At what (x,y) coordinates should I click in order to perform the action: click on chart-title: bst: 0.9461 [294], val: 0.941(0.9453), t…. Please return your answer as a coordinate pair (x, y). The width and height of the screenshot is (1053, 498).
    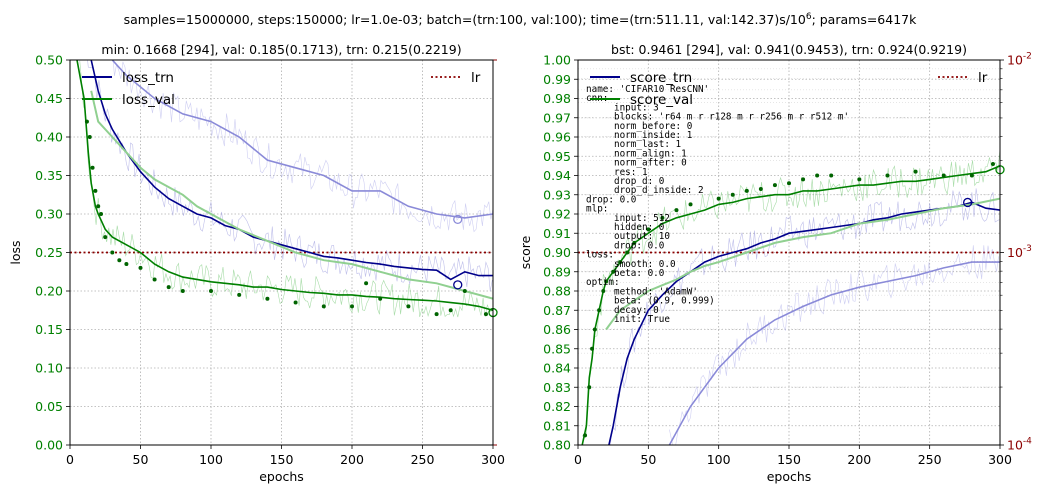
    Looking at the image, I should click on (789, 49).